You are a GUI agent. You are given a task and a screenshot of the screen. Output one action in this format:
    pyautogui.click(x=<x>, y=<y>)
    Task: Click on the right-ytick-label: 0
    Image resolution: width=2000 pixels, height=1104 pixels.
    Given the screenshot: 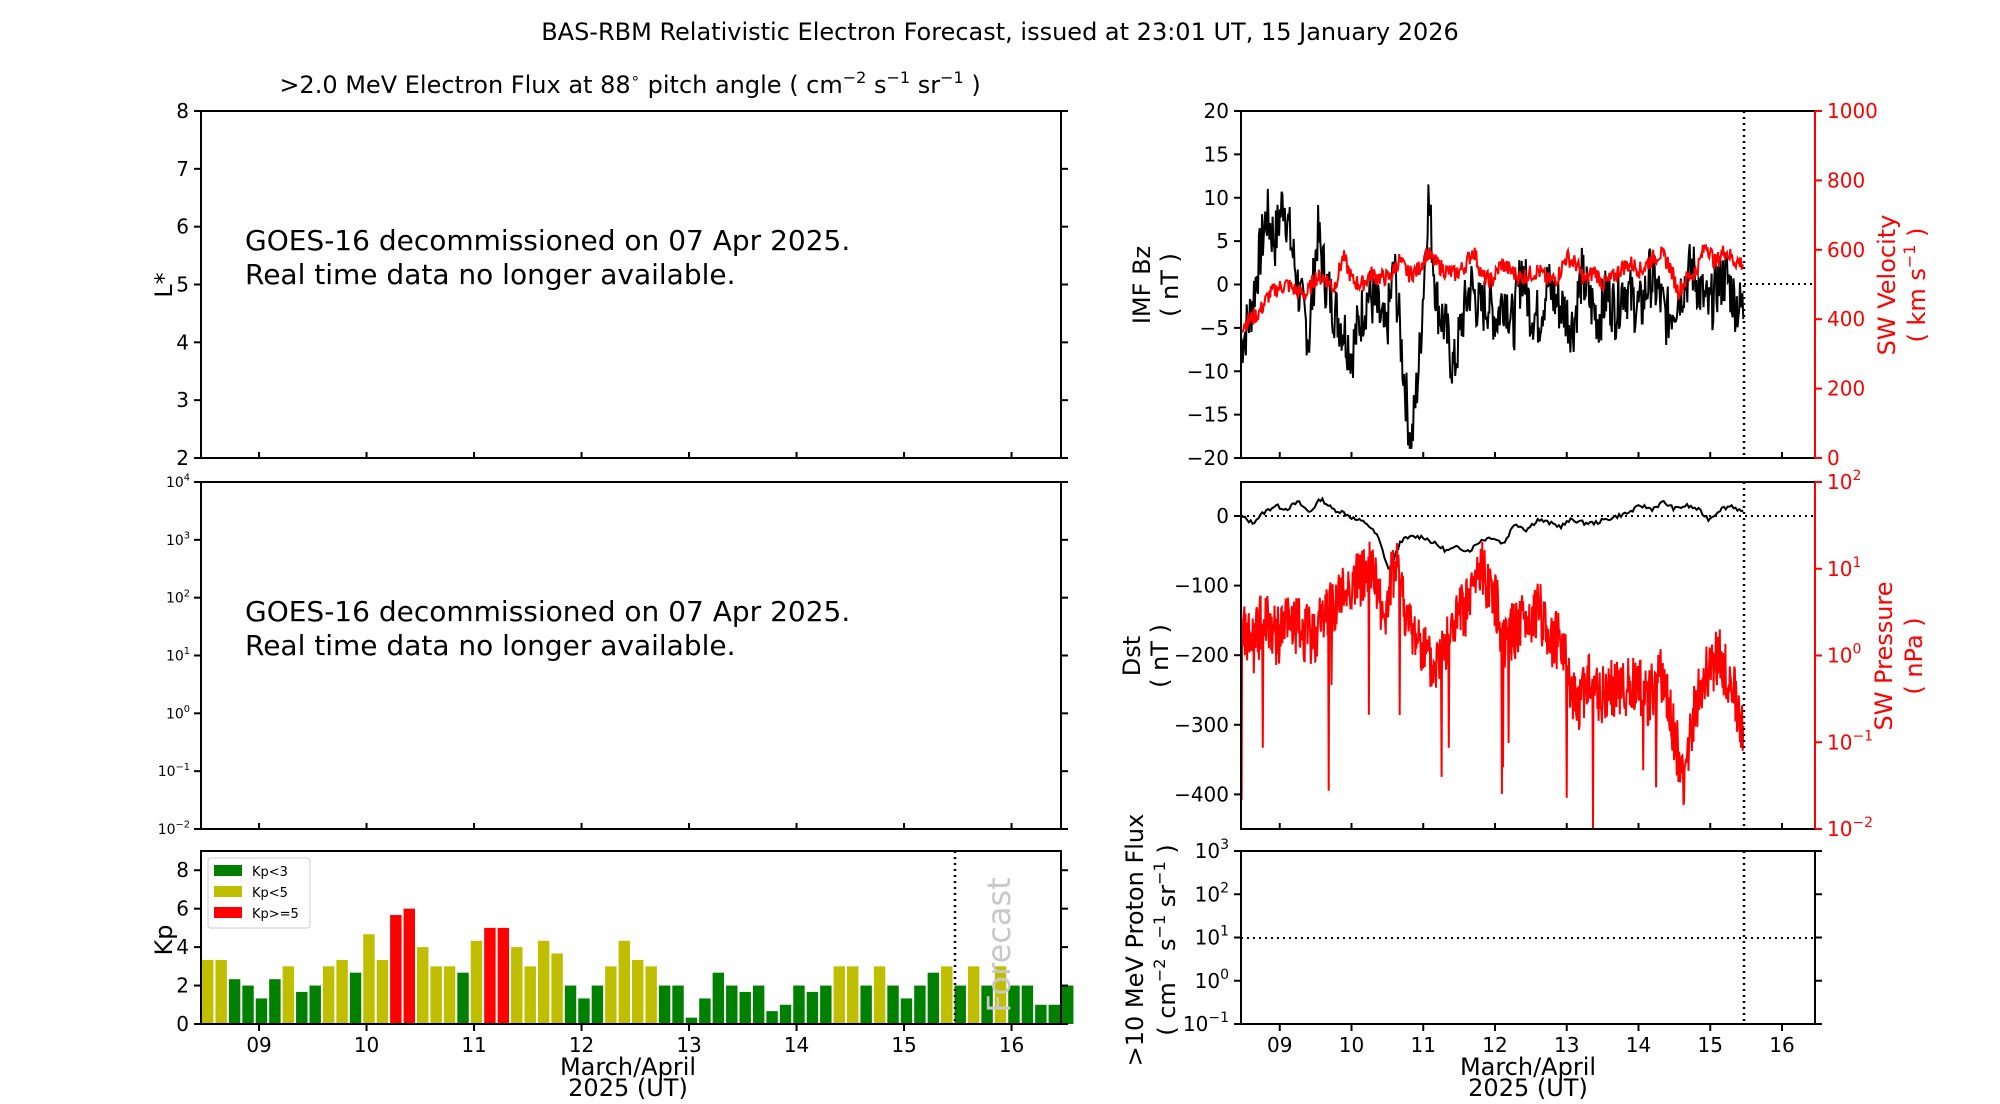 What is the action you would take?
    pyautogui.click(x=1833, y=458)
    